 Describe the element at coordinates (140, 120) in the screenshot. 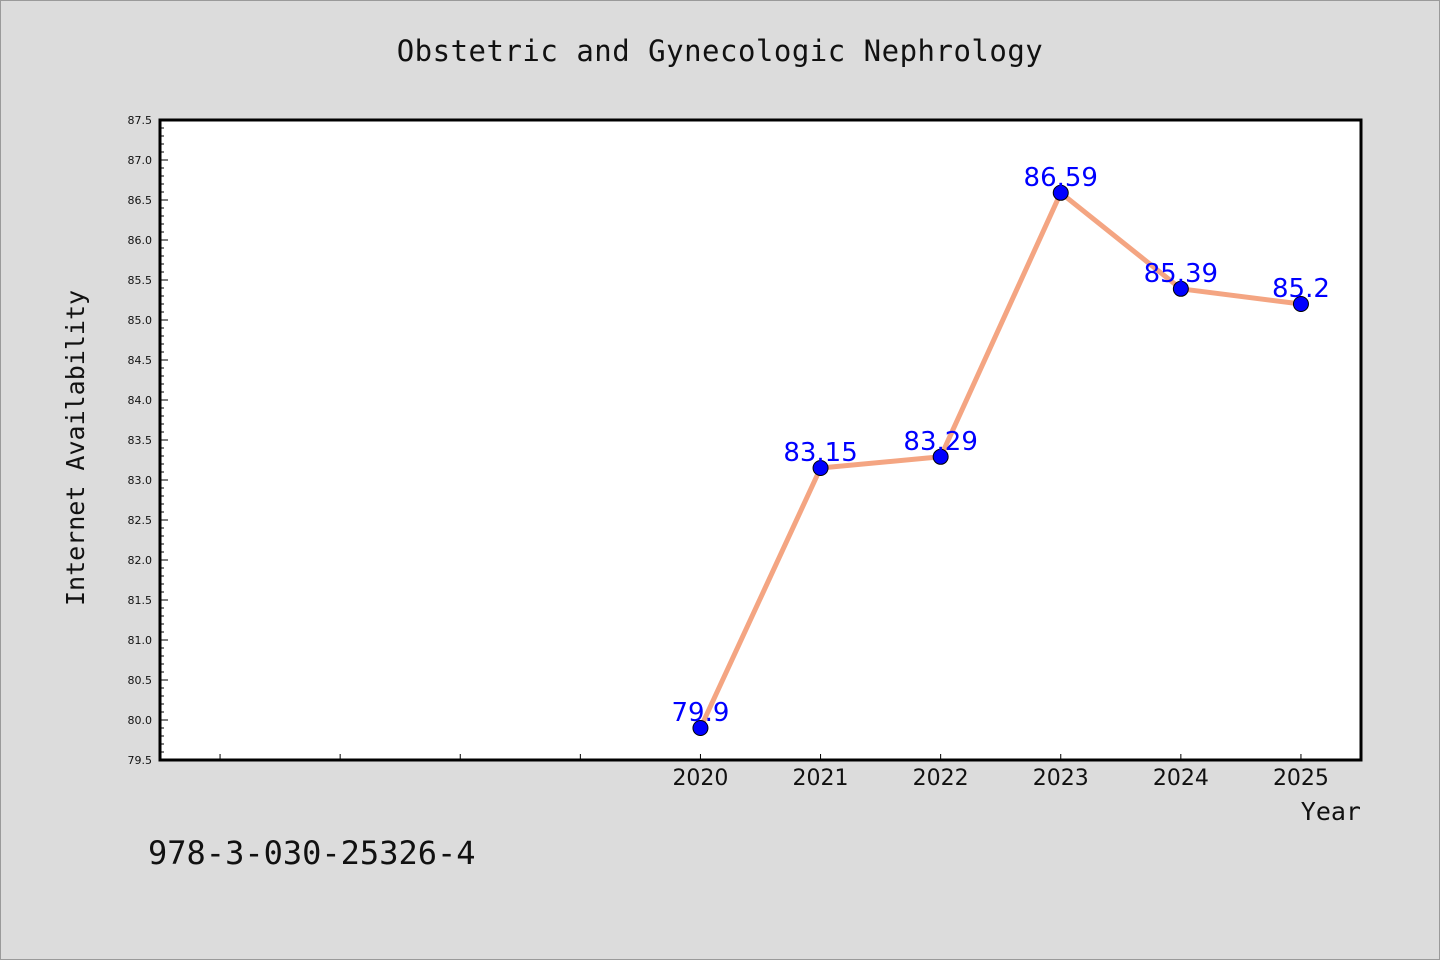

I see `y-tick-label: 87.5` at that location.